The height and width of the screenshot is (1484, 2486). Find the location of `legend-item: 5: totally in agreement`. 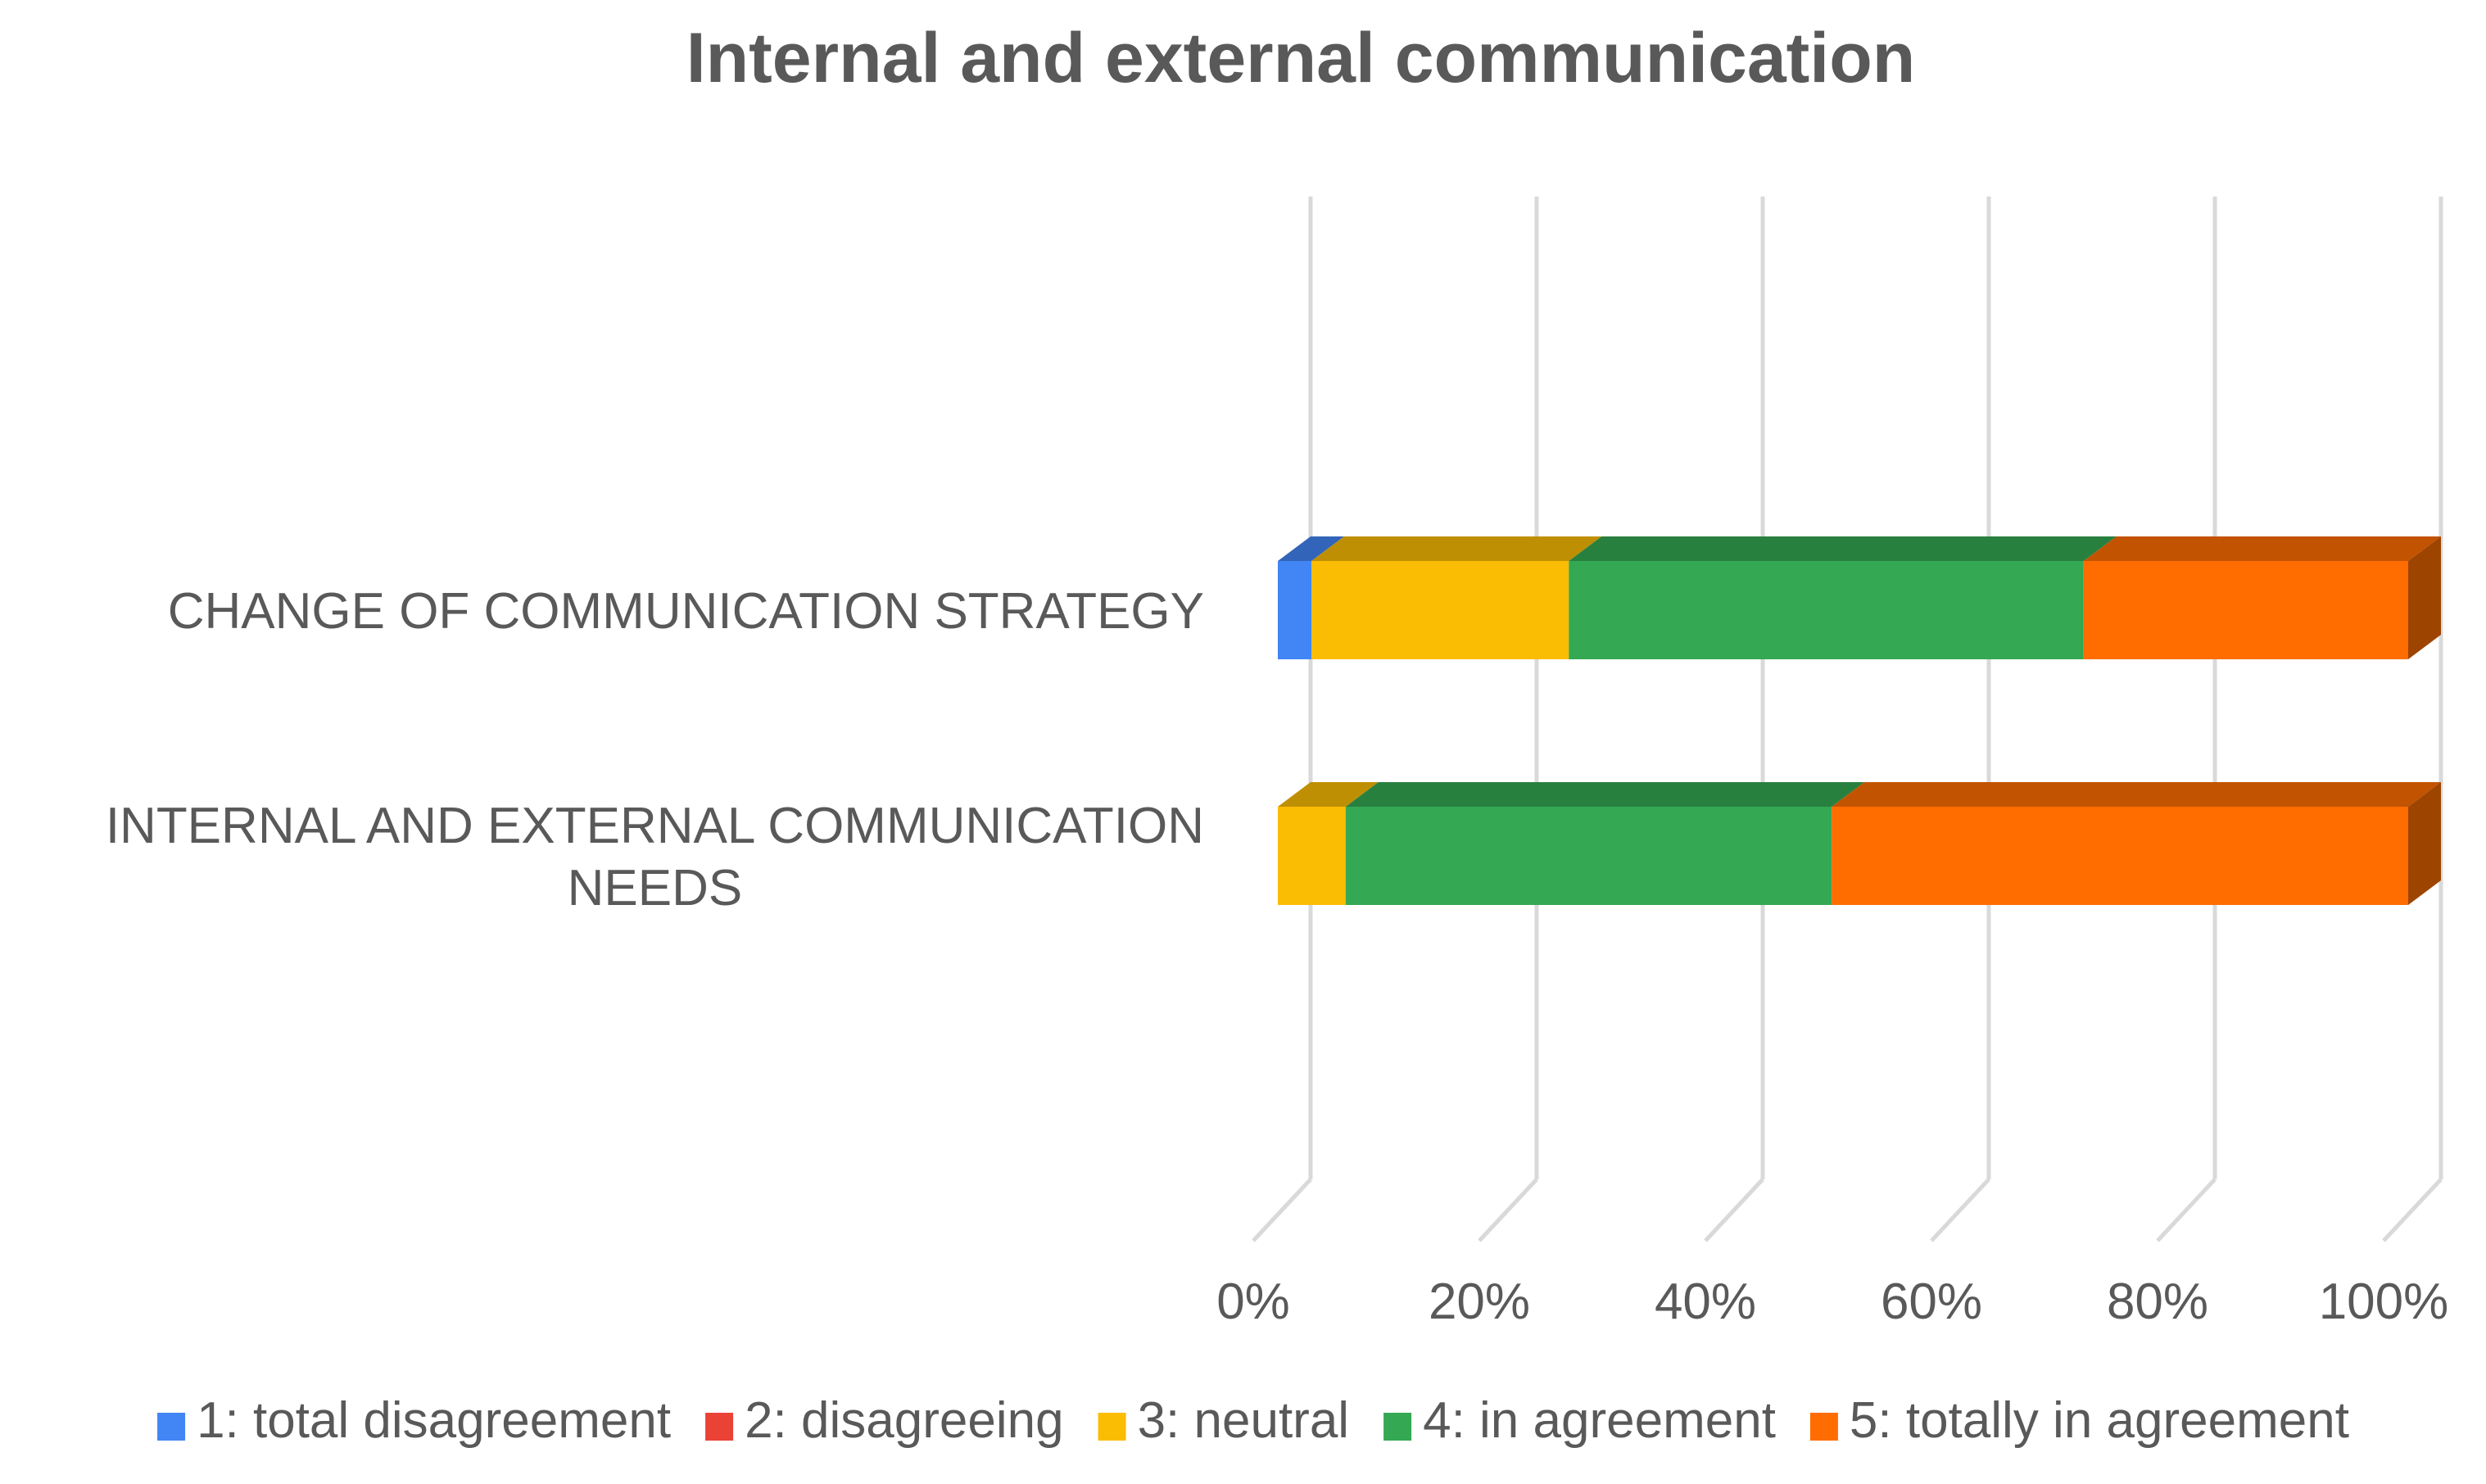

legend-item: 5: totally in agreement is located at coordinates (2079, 1420).